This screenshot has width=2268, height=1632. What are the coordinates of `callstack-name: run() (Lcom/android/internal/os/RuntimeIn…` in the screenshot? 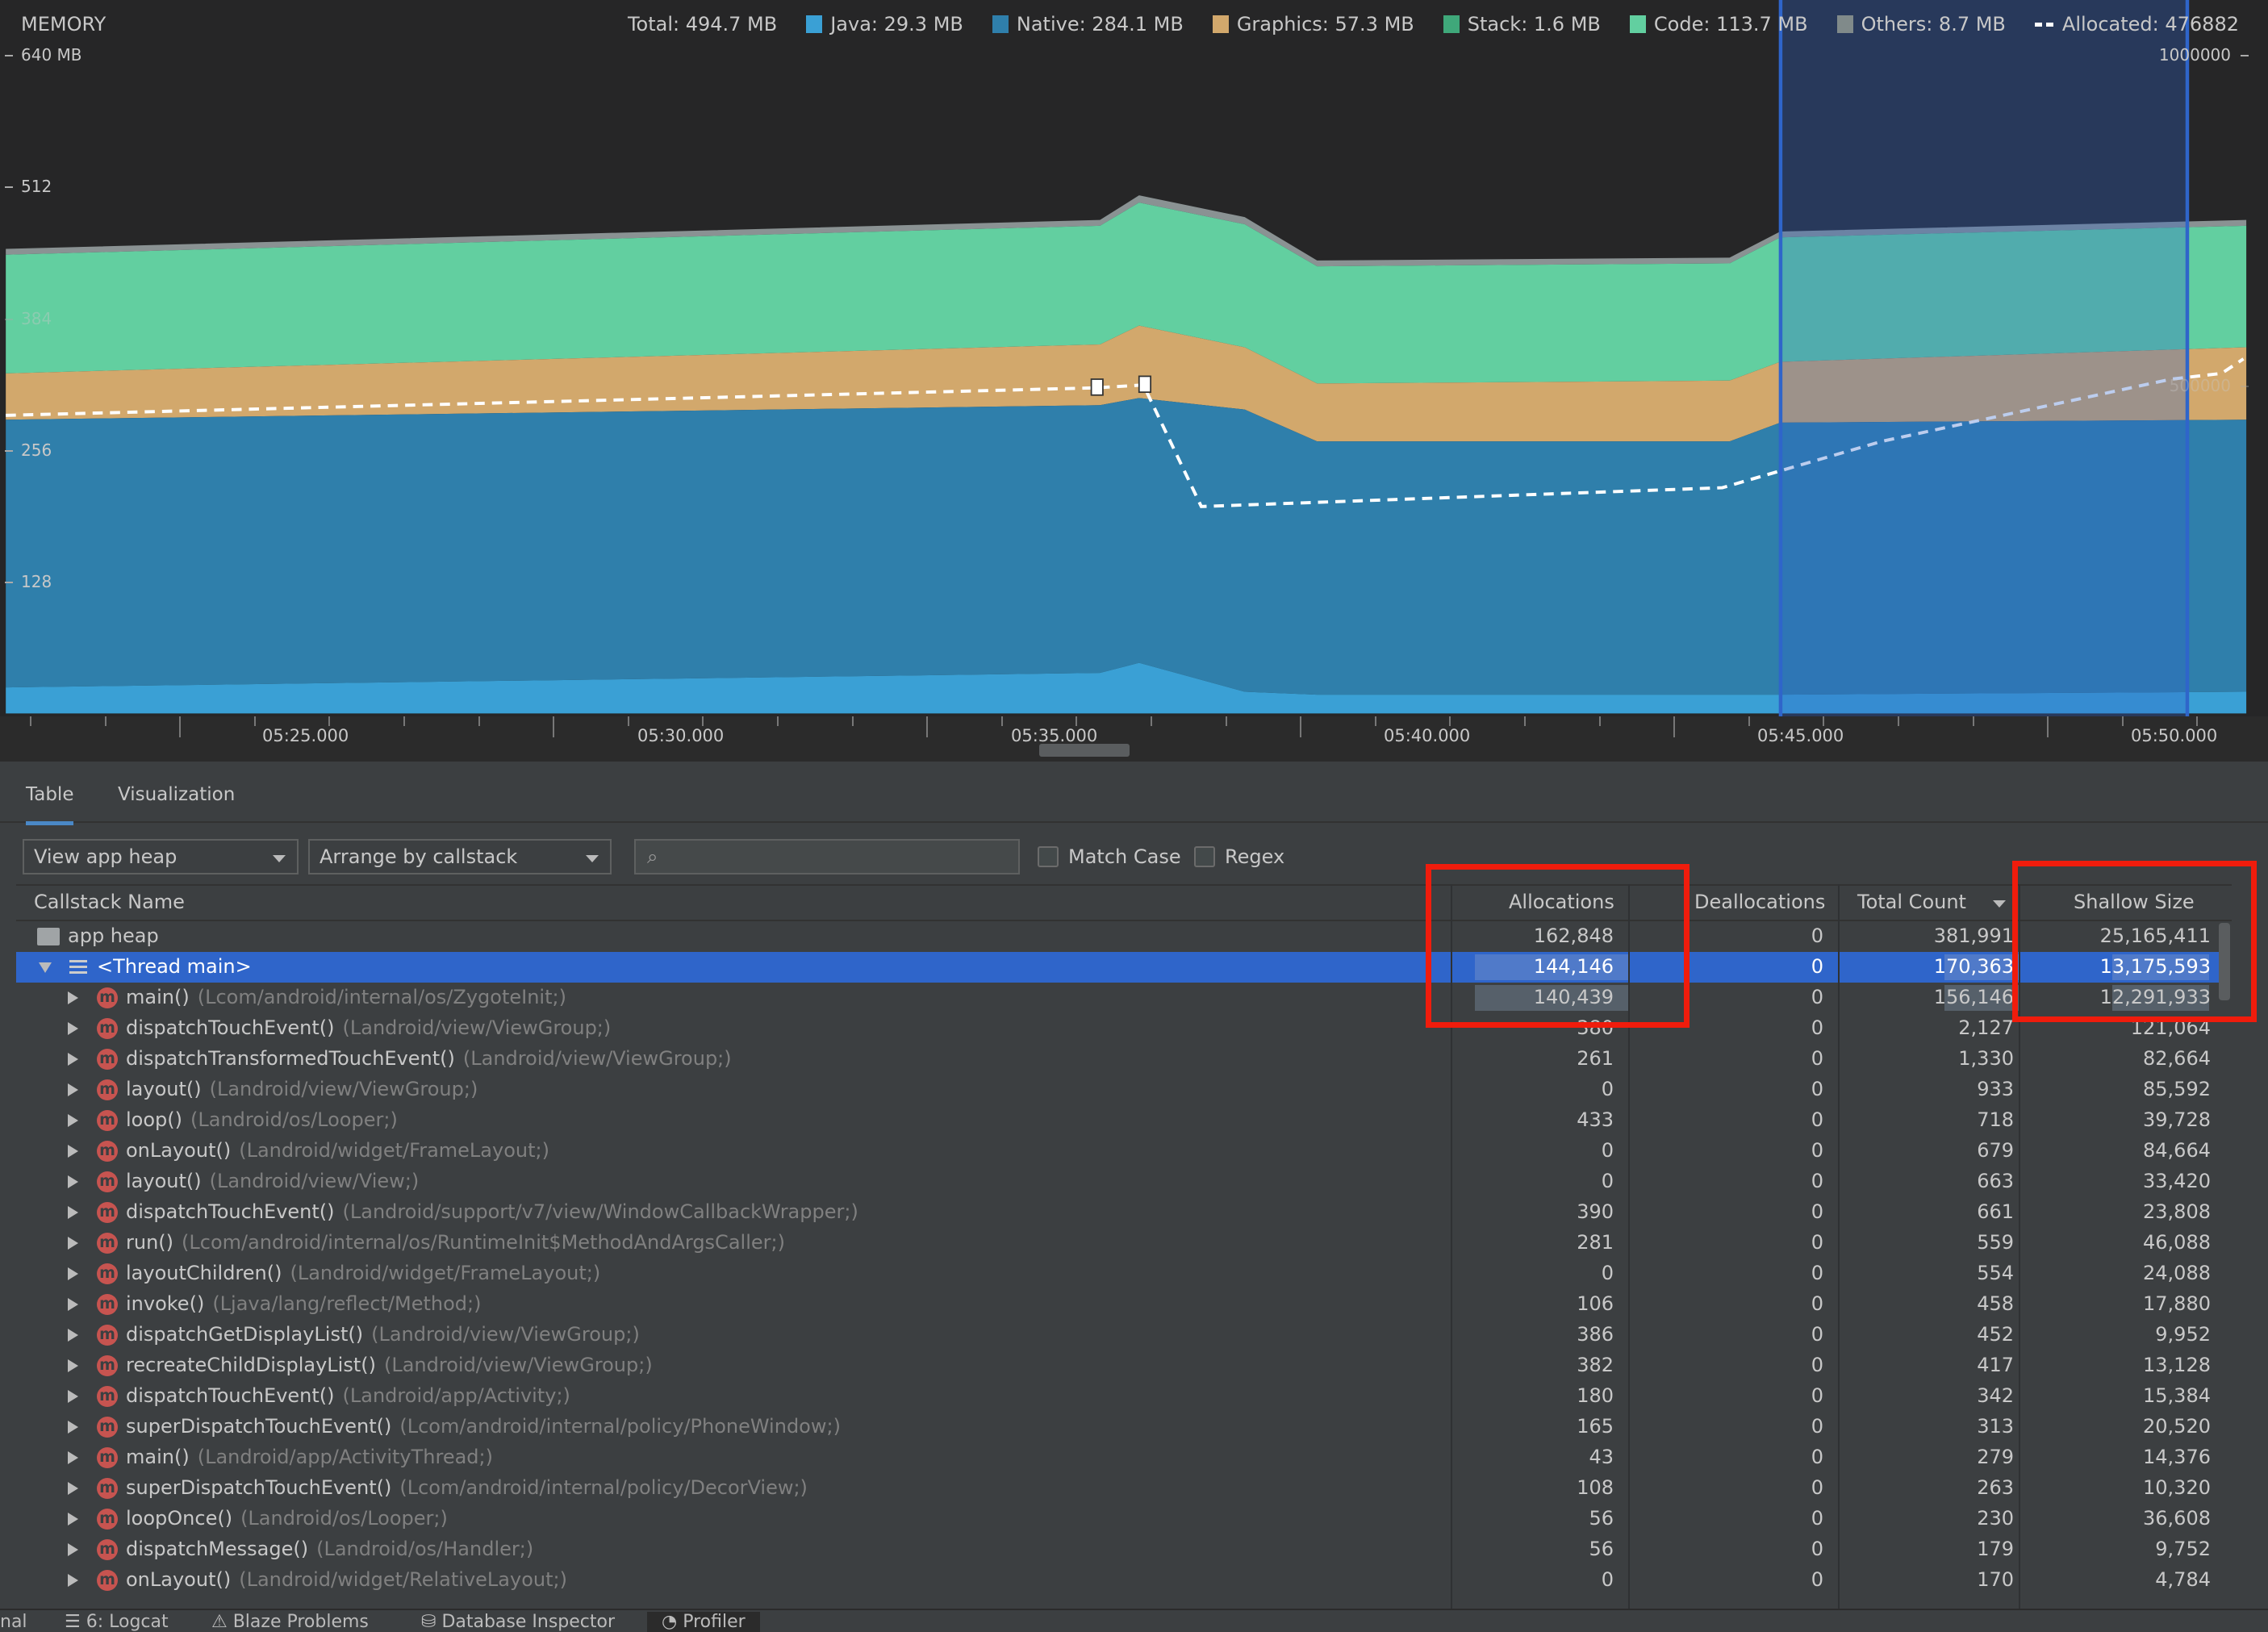 It's located at (455, 1242).